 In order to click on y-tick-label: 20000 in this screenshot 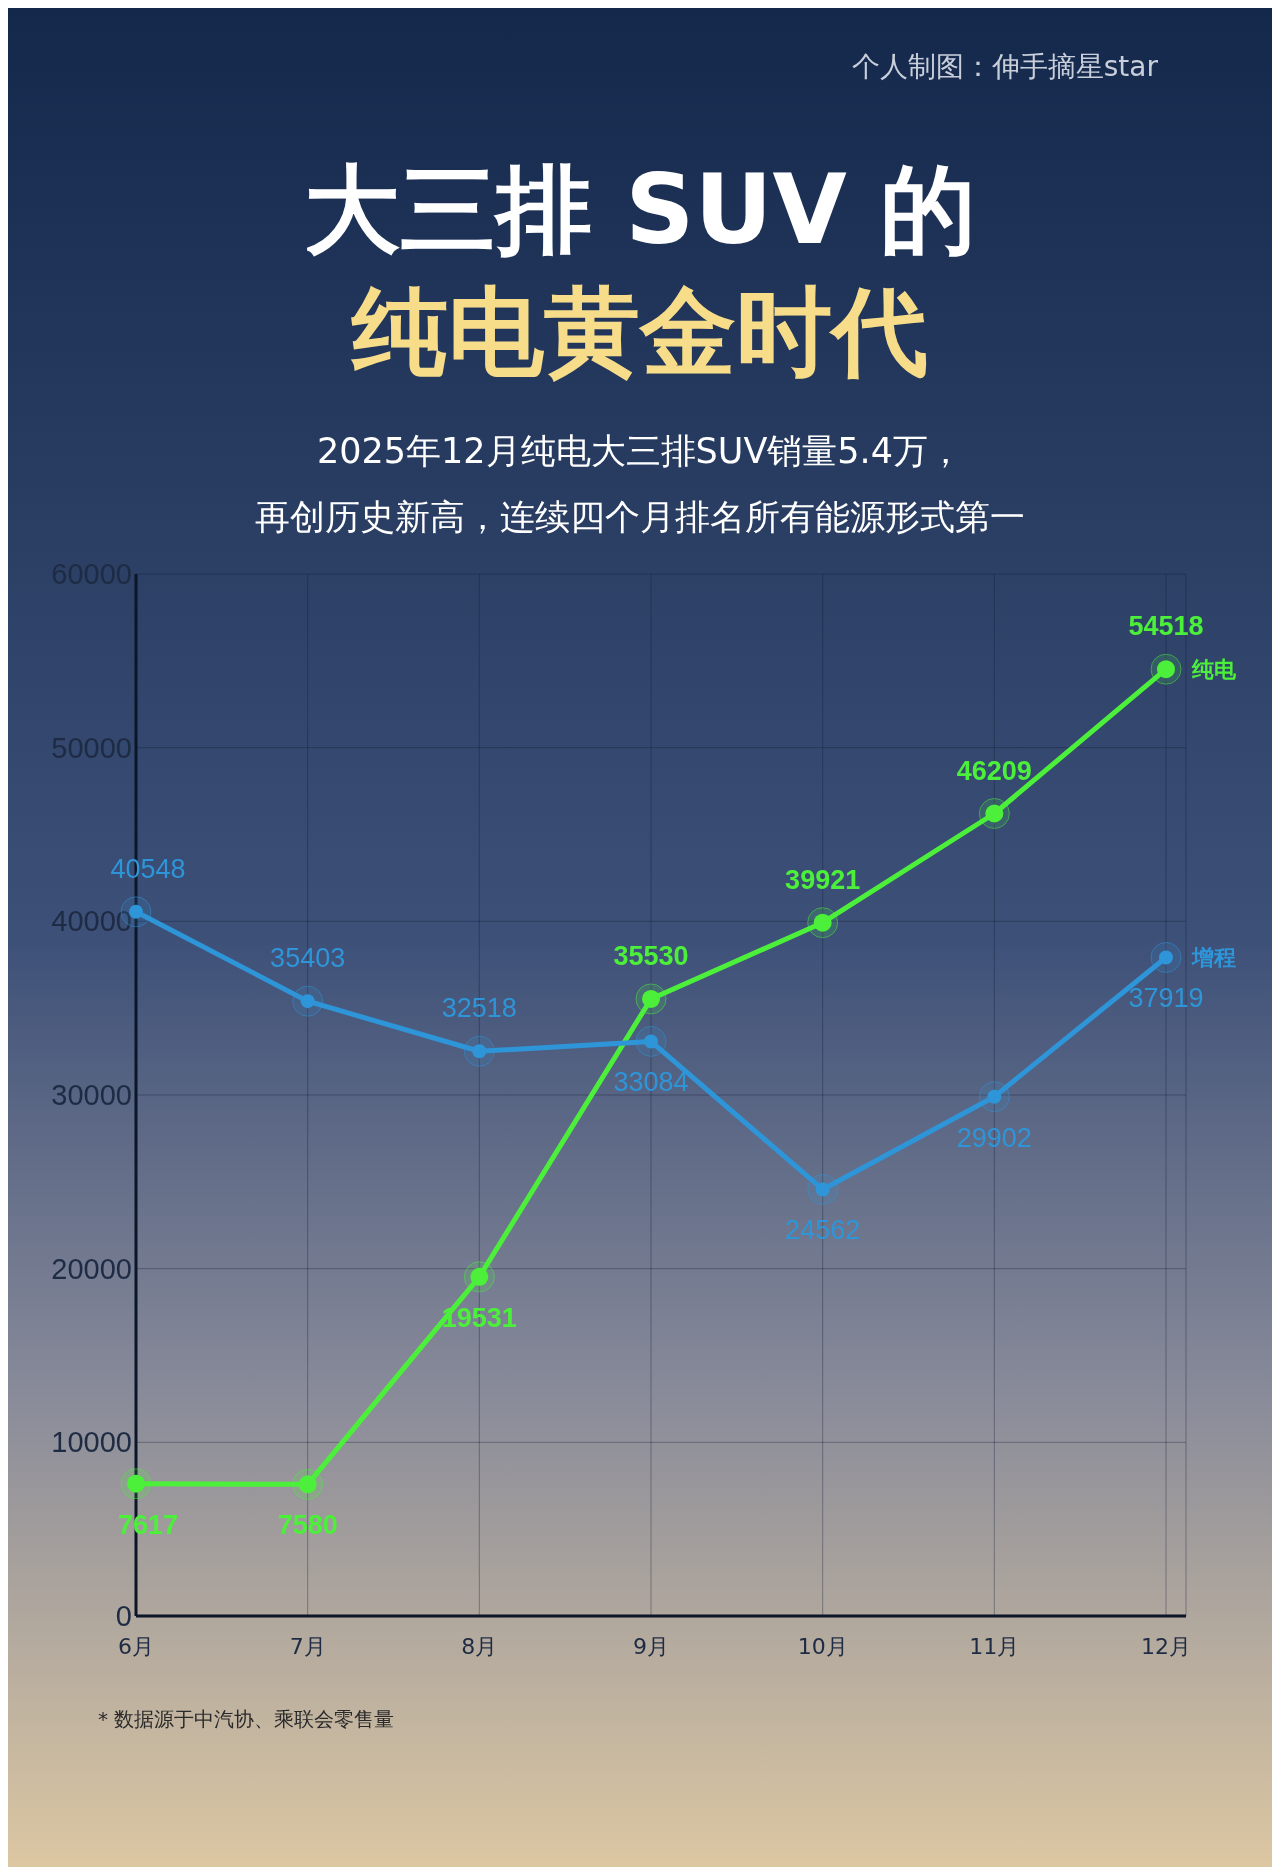, I will do `click(91, 1268)`.